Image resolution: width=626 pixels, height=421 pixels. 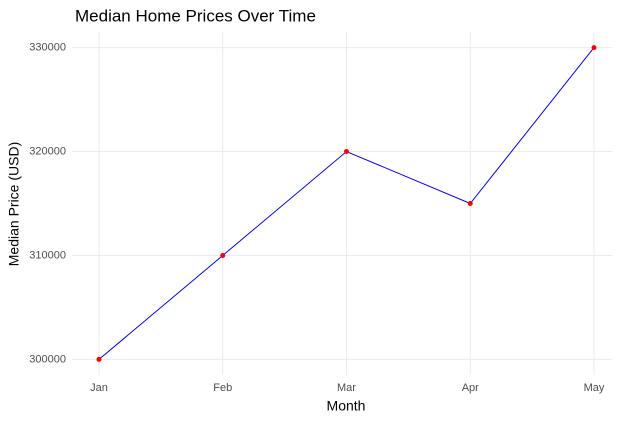 I want to click on y-tick-label: 300000, so click(x=47, y=359).